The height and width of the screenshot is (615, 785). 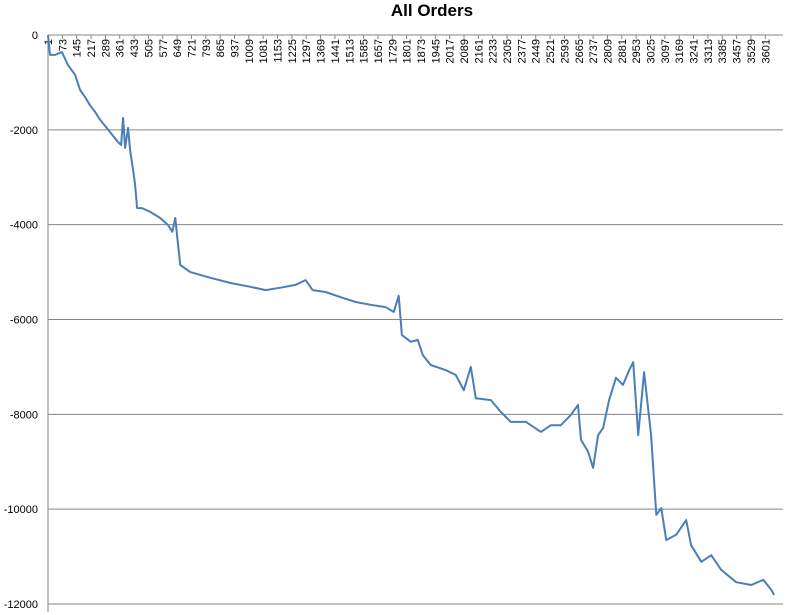 What do you see at coordinates (652, 51) in the screenshot?
I see `x-tick-label: 3025` at bounding box center [652, 51].